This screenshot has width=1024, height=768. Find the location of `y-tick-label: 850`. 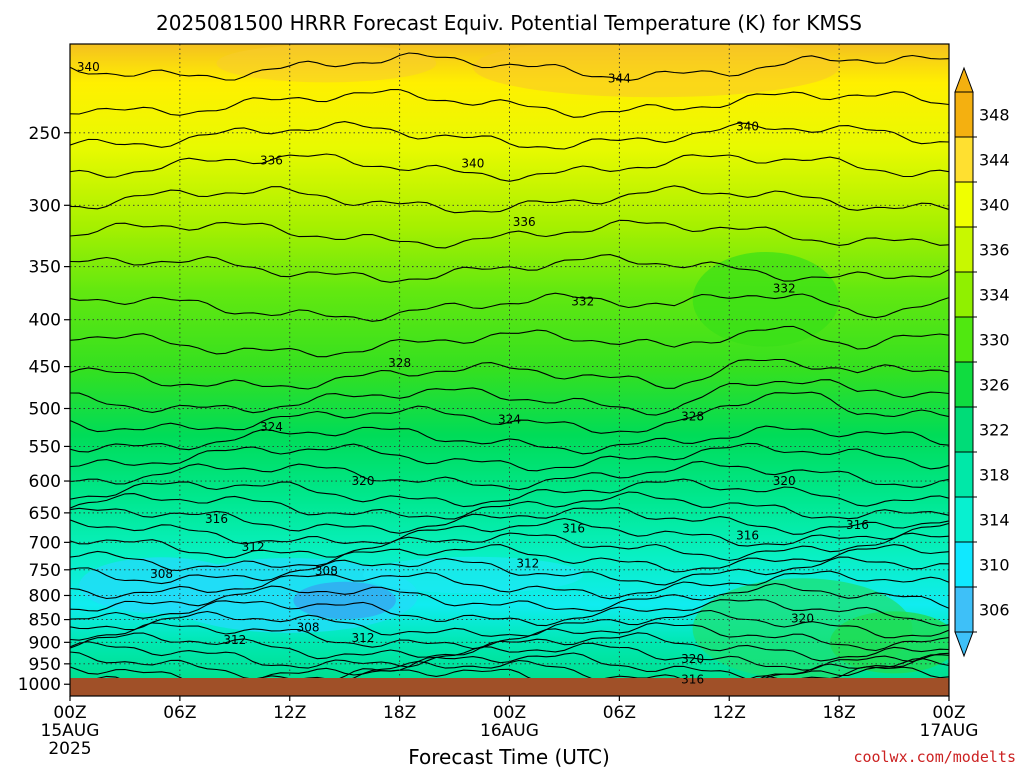

y-tick-label: 850 is located at coordinates (45, 621).